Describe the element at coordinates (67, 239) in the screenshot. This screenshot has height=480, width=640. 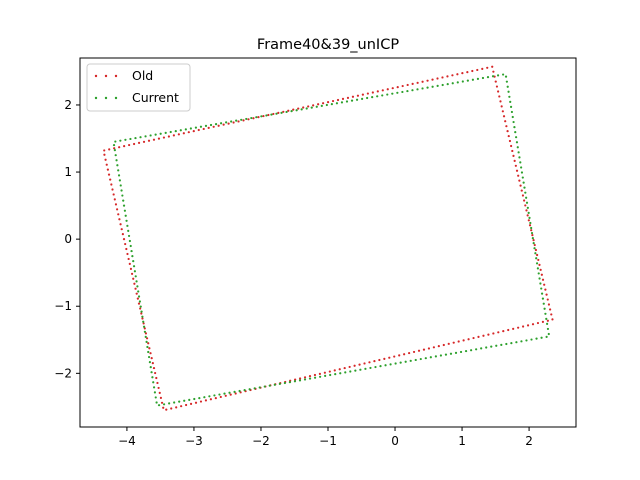
I see `y-axis-ticks: −2 −1 0 1 2` at that location.